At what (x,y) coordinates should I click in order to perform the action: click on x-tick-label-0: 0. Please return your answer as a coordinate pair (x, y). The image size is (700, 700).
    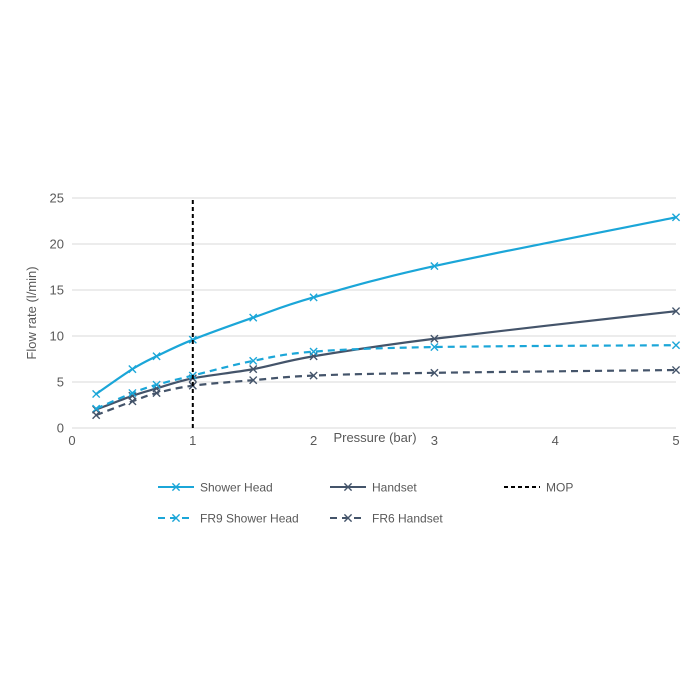
    Looking at the image, I should click on (71, 440).